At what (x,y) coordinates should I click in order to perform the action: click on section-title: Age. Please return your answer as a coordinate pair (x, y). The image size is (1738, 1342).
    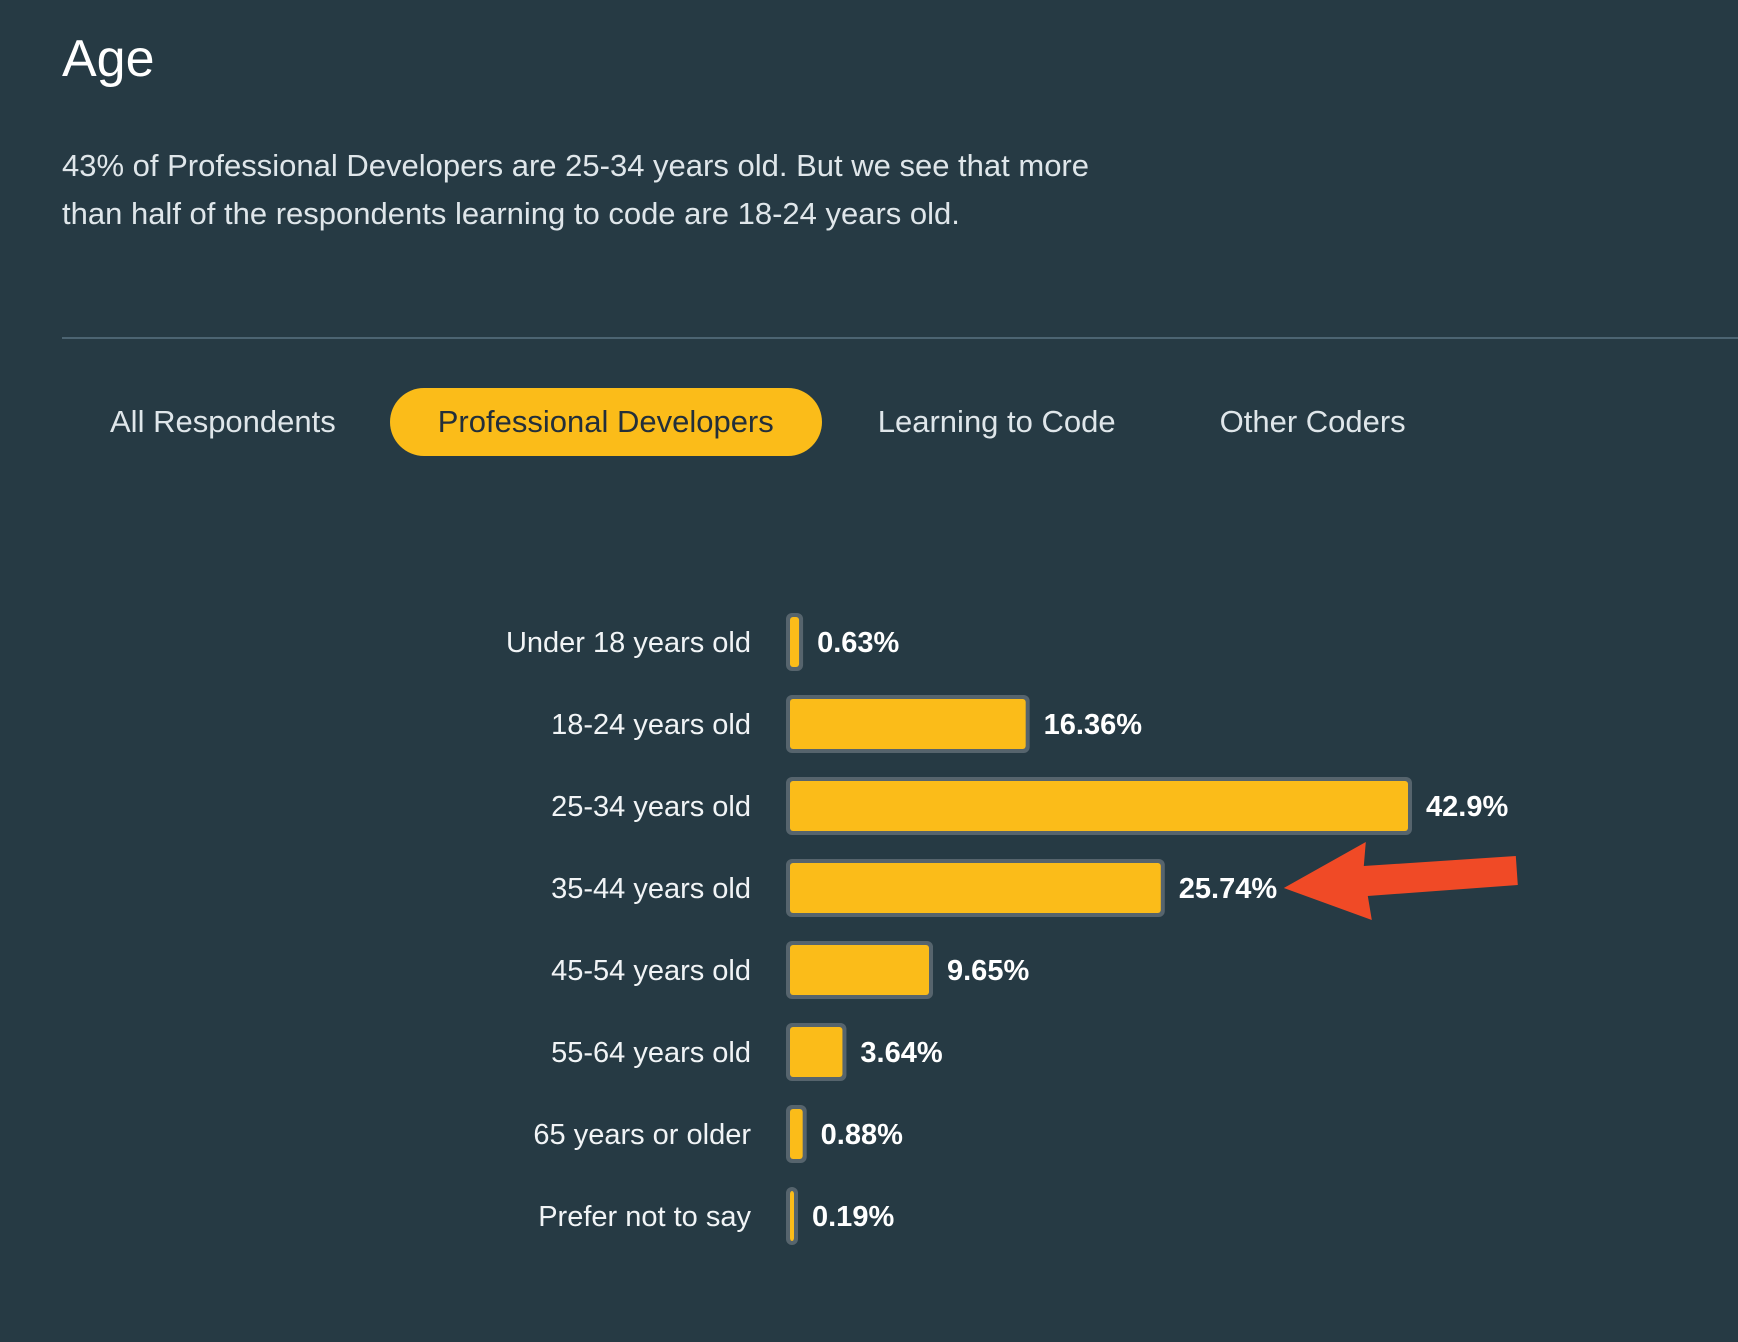
    Looking at the image, I should click on (108, 59).